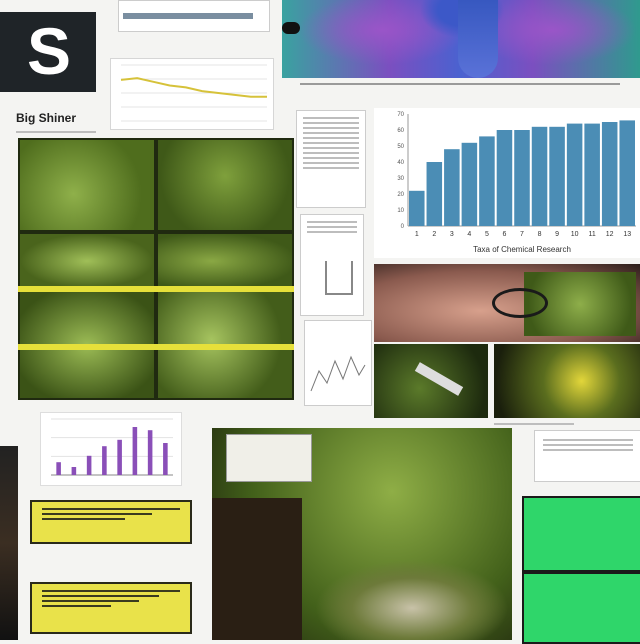 This screenshot has width=640, height=644. What do you see at coordinates (627, 234) in the screenshot?
I see `x-tick-label: 13` at bounding box center [627, 234].